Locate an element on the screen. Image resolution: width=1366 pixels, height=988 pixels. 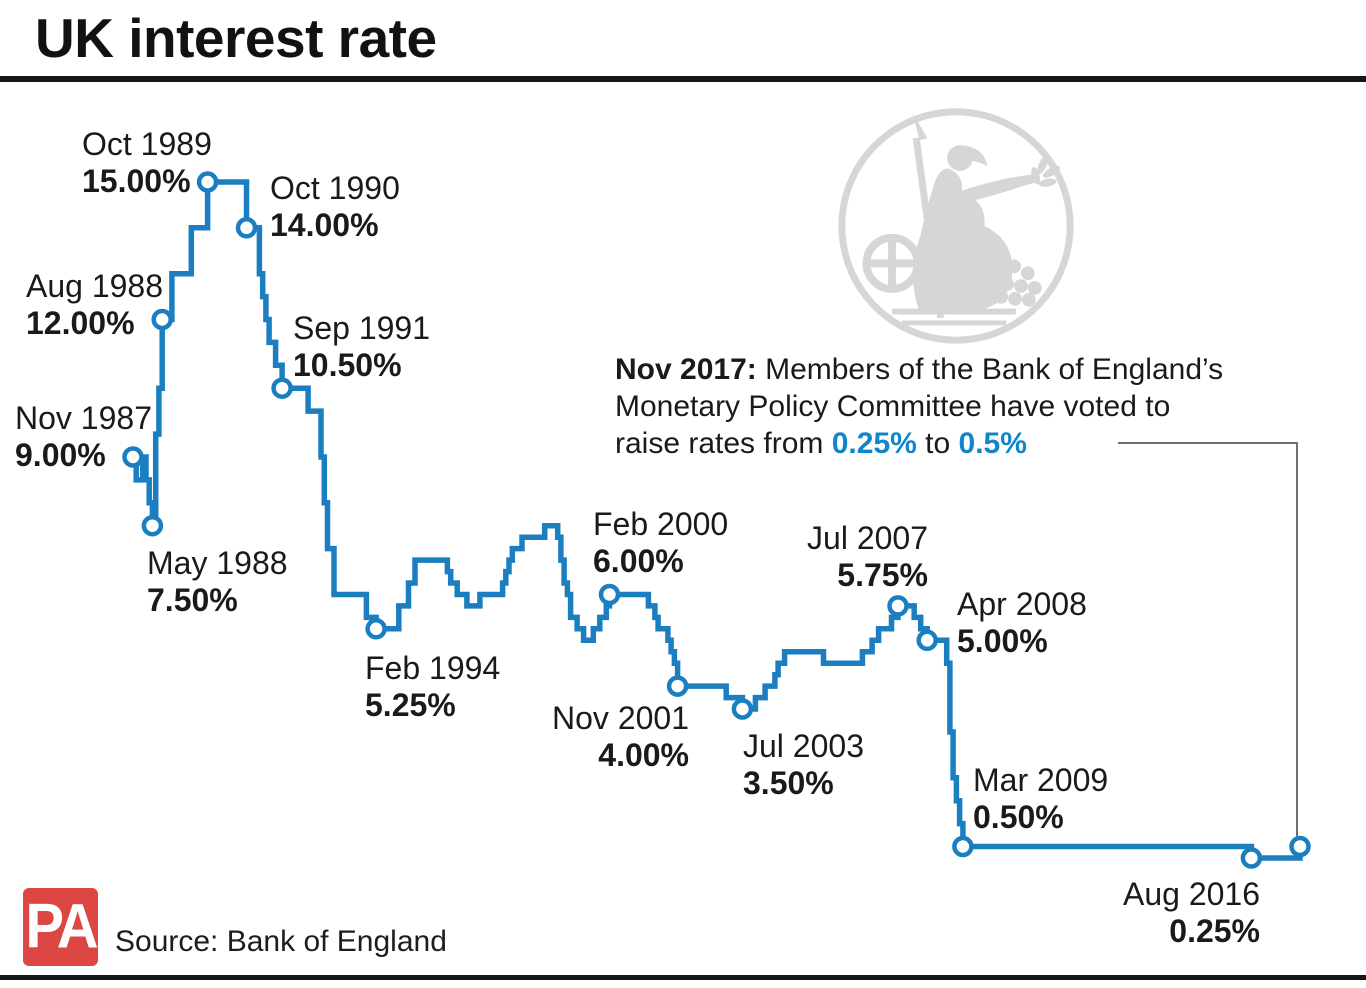
bank-of-england-seal-icon is located at coordinates (956, 226).